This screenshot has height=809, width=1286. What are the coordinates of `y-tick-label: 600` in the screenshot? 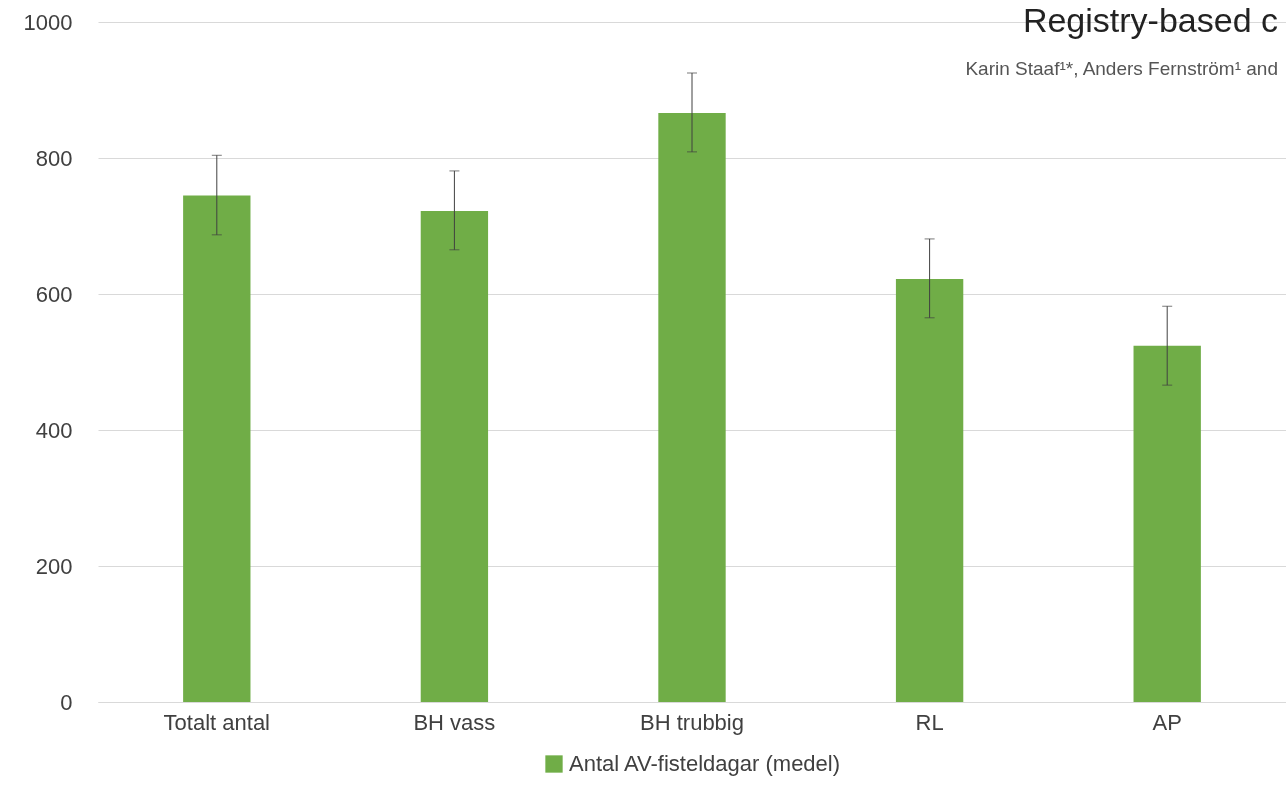 It's located at (54, 294).